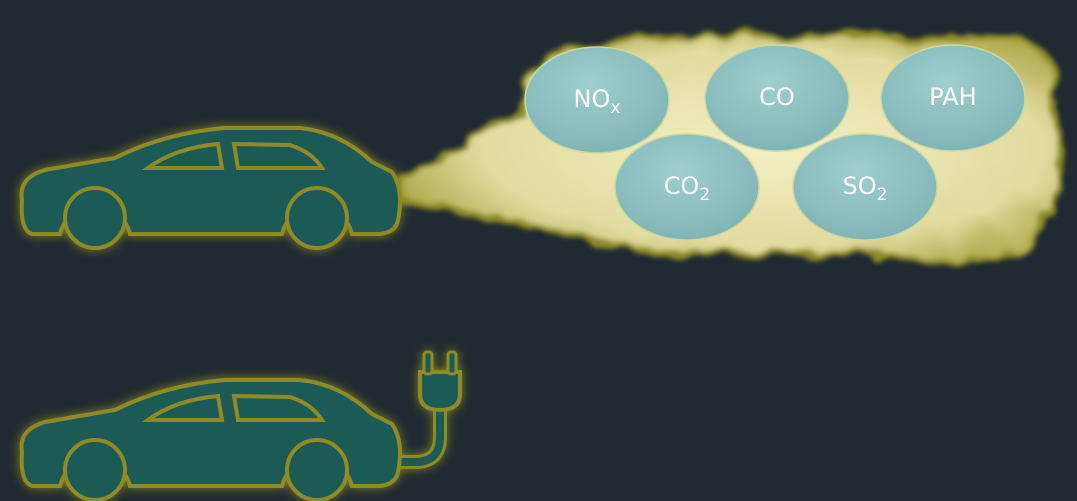  I want to click on pollutant-label: CO2, so click(687, 188).